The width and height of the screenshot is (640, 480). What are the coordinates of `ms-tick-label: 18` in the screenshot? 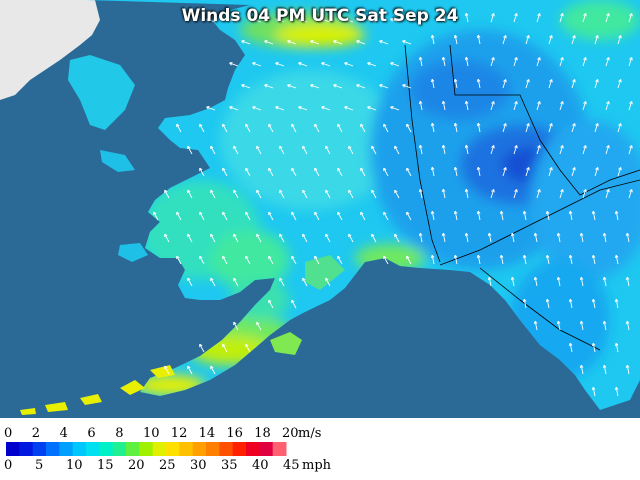 It's located at (262, 433).